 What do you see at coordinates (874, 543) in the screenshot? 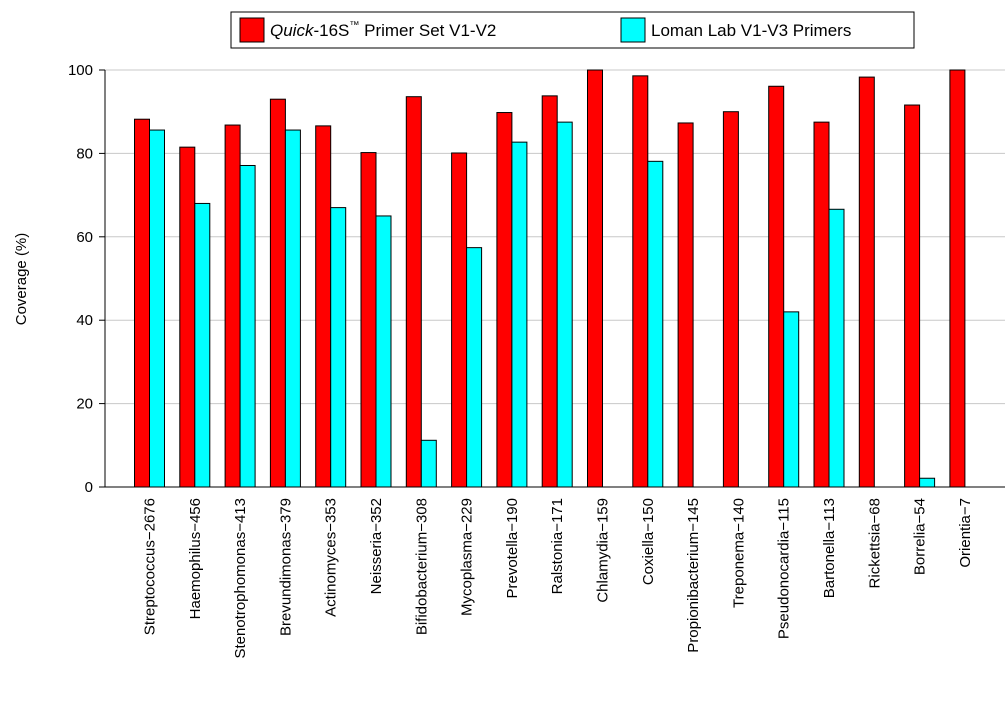
I see `x-category-label: Rickettsia−68` at bounding box center [874, 543].